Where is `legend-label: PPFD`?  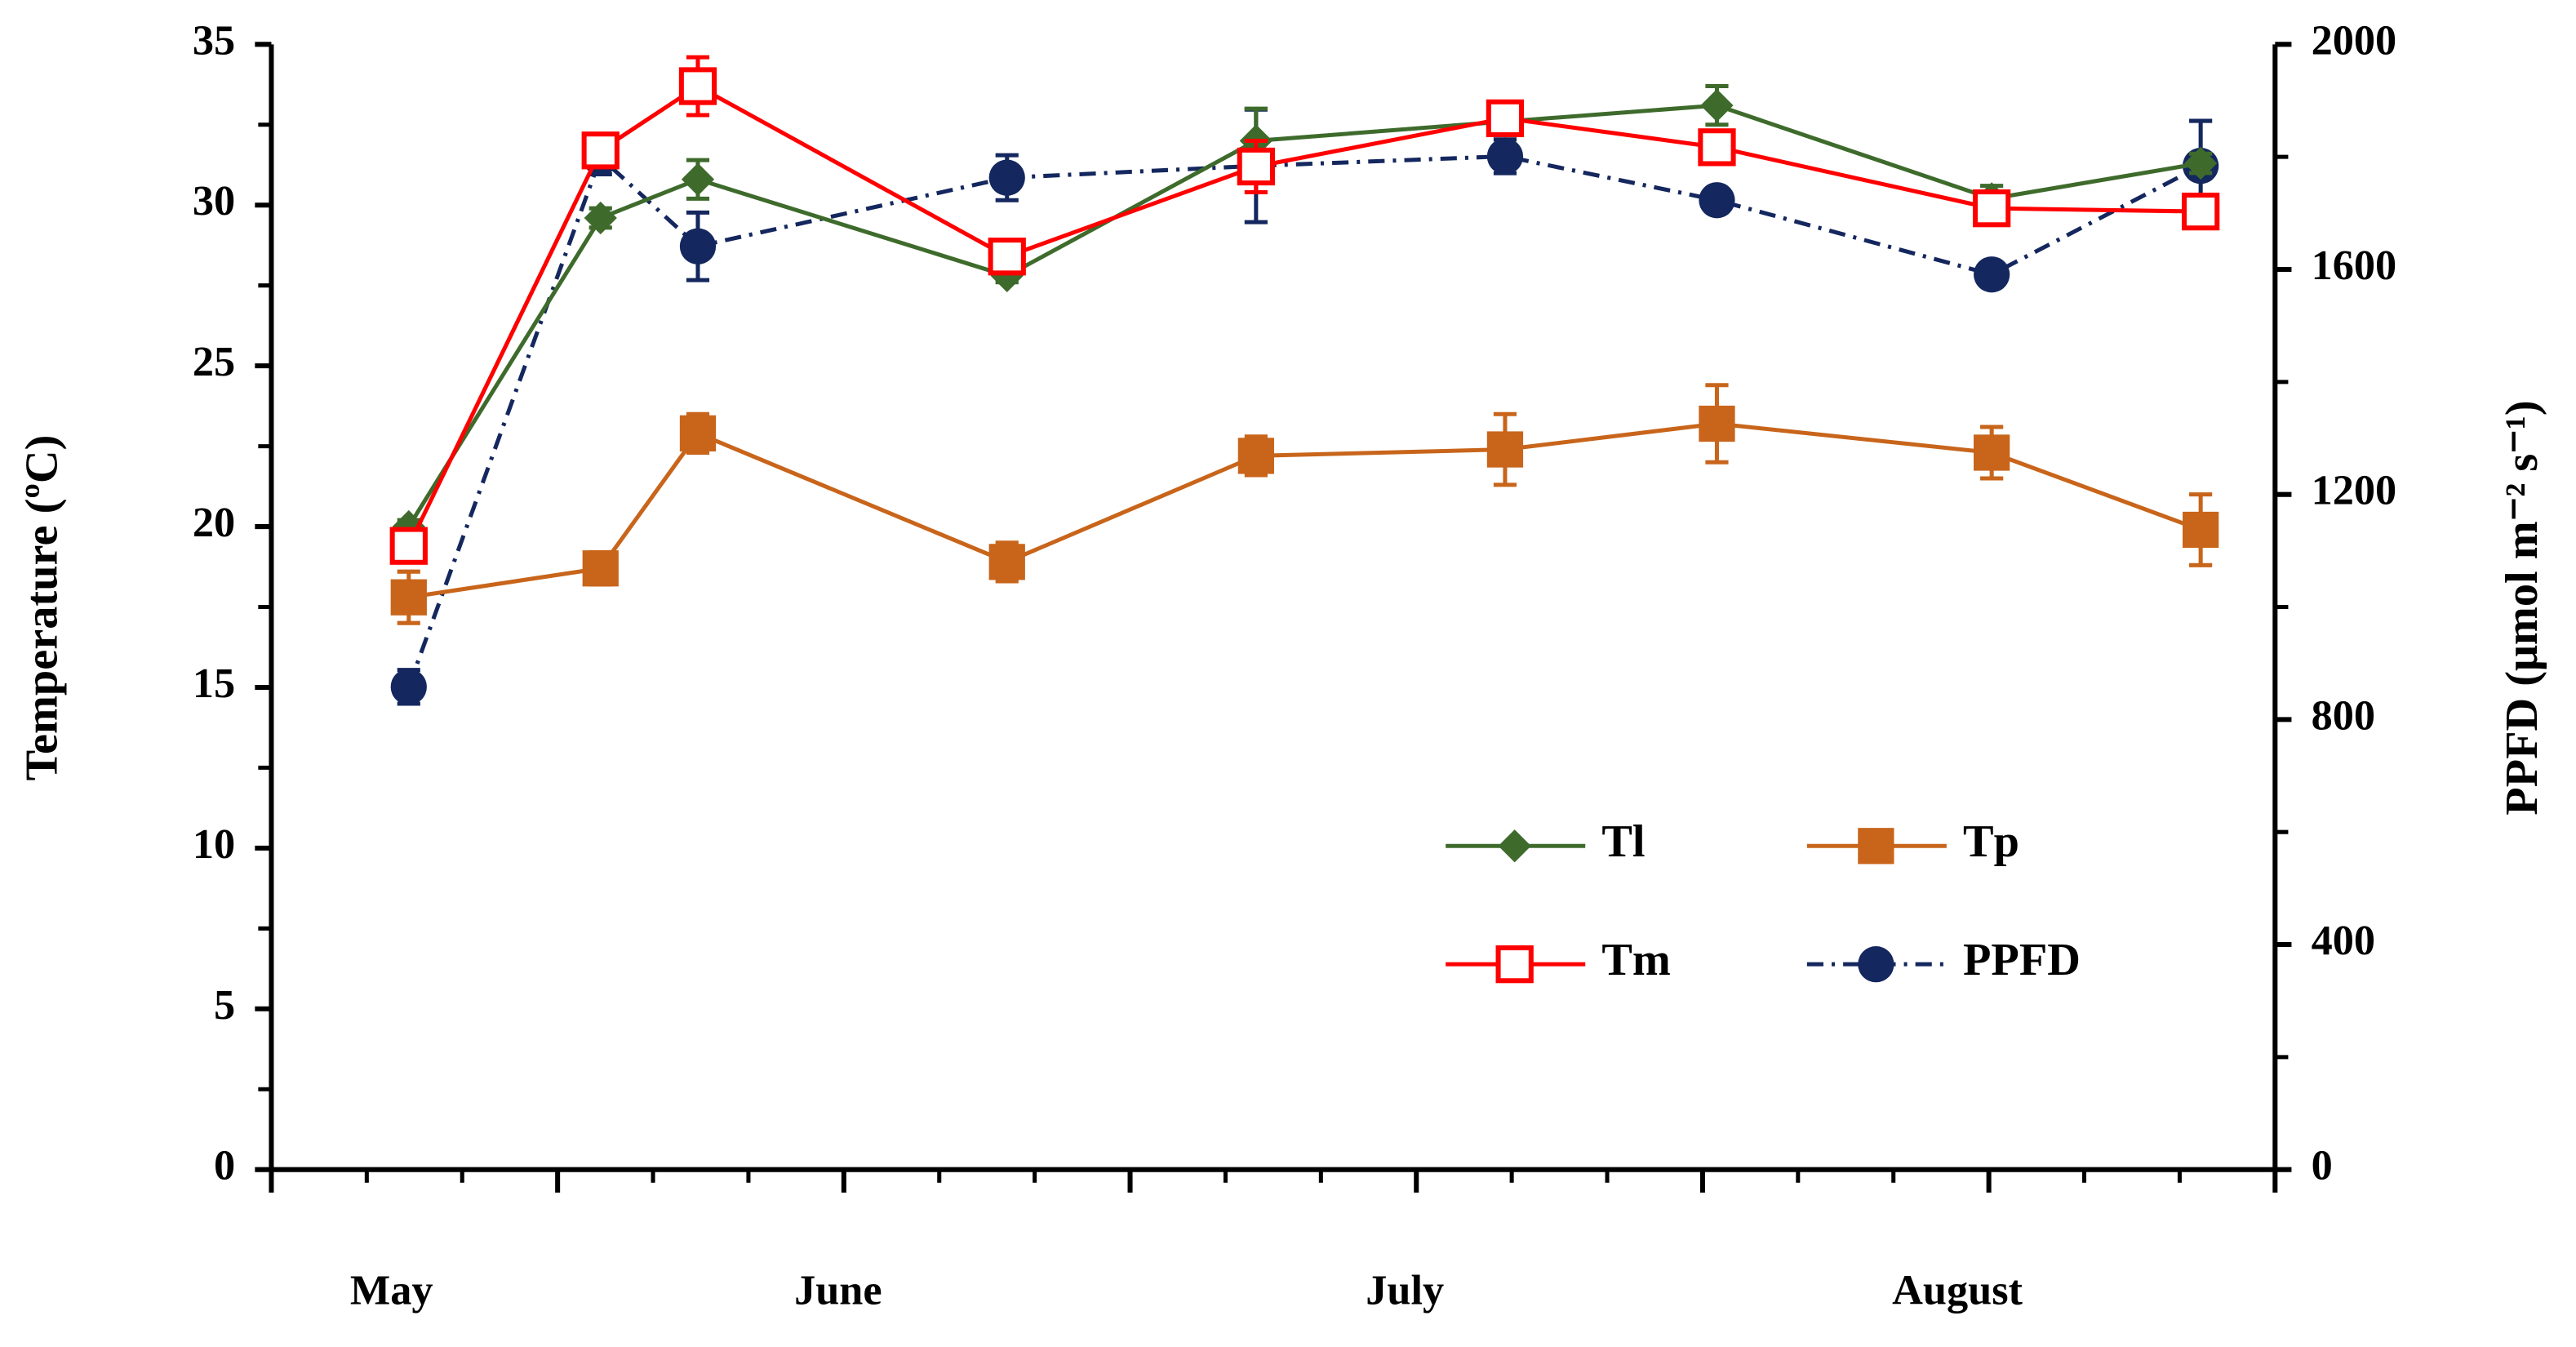
legend-label: PPFD is located at coordinates (2022, 960).